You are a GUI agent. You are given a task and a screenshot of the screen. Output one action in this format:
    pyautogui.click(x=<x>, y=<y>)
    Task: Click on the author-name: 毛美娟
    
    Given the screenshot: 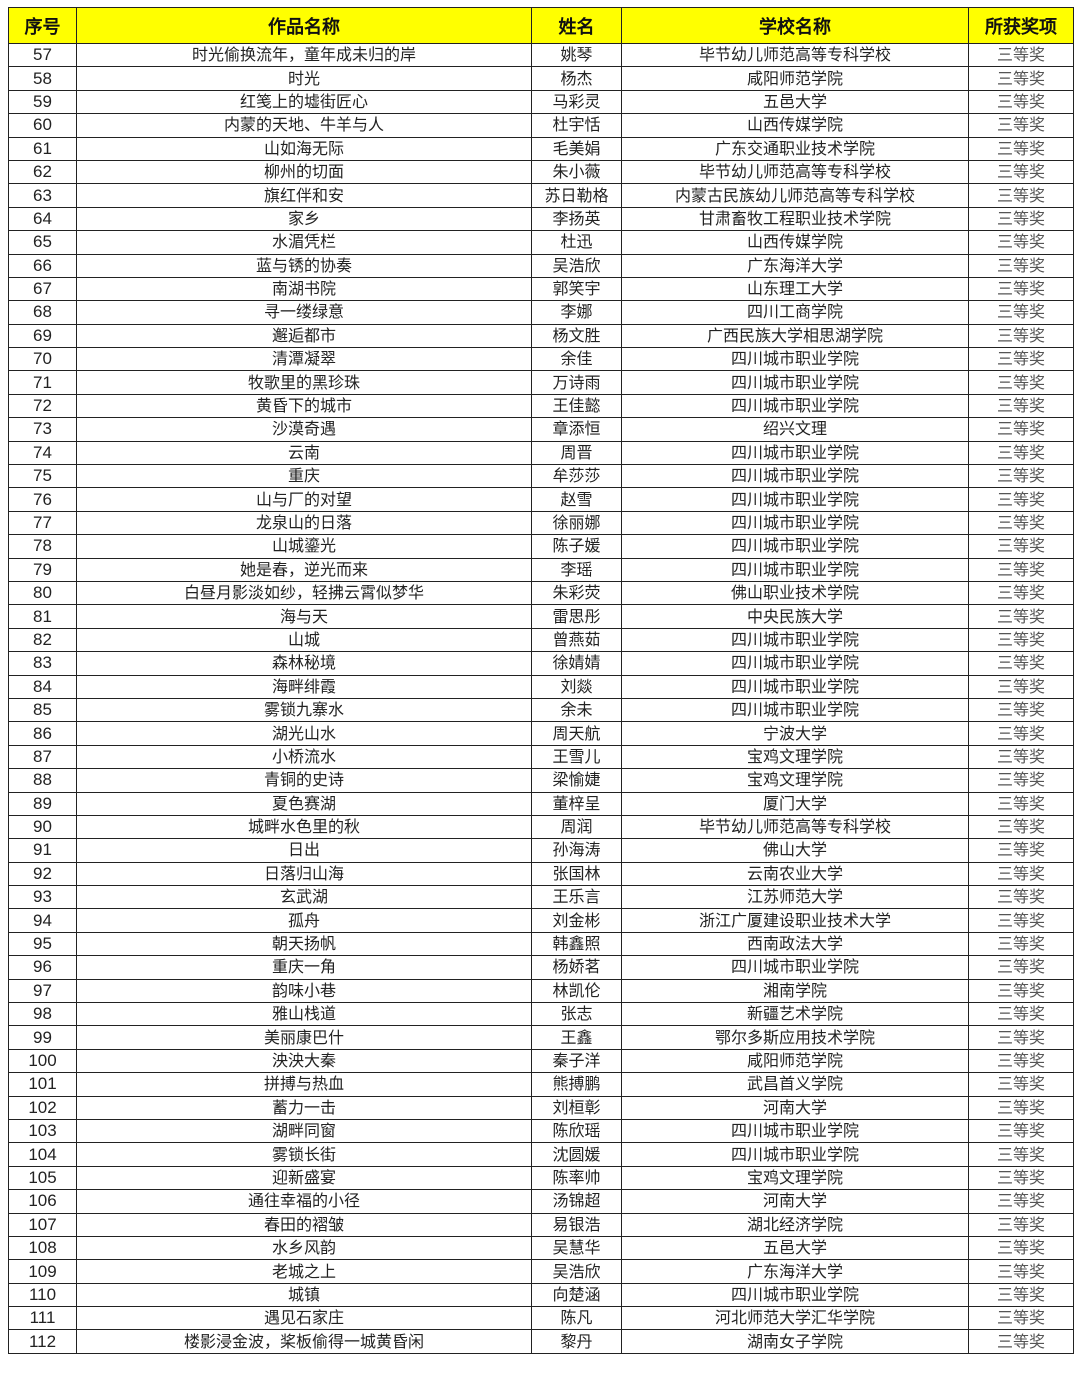 What is the action you would take?
    pyautogui.click(x=576, y=148)
    